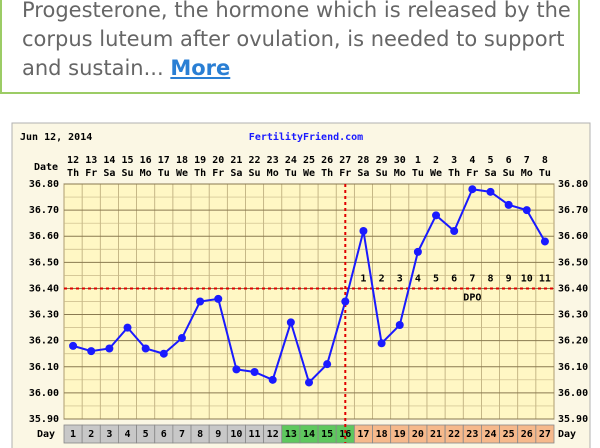  I want to click on date-label: 28, so click(363, 160).